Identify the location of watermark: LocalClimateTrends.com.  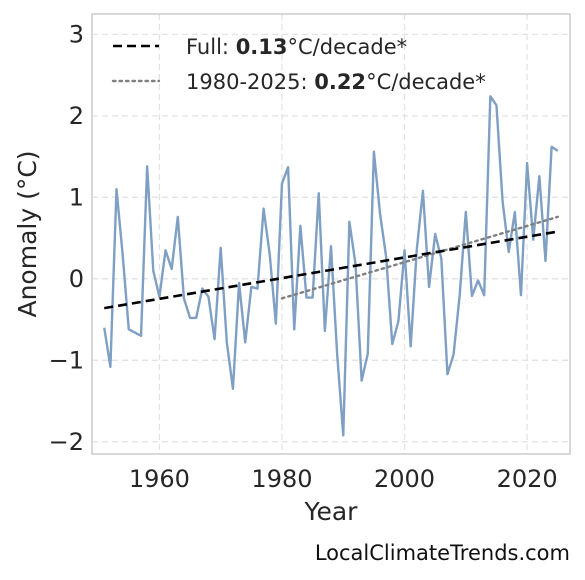
(442, 553).